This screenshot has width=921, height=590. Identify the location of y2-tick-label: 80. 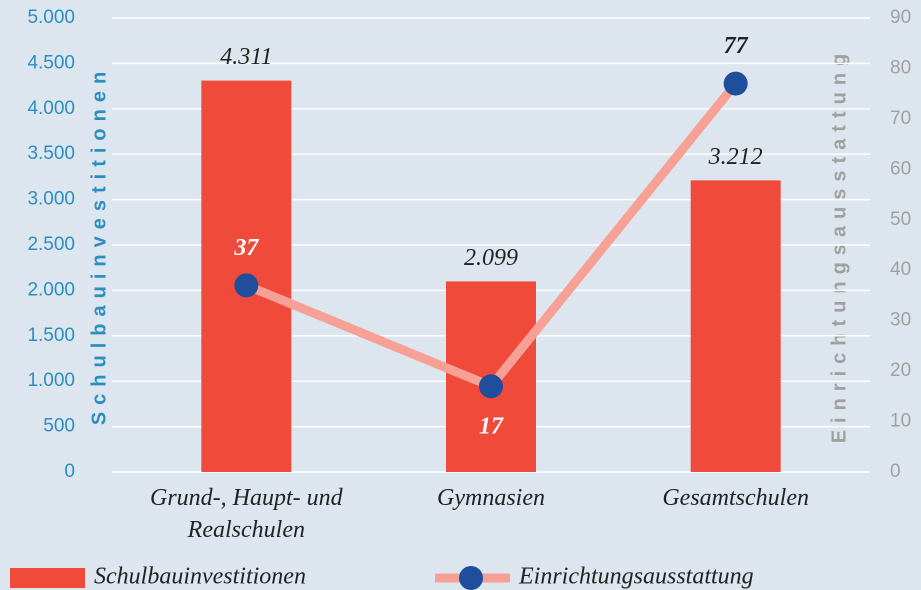
(900, 67).